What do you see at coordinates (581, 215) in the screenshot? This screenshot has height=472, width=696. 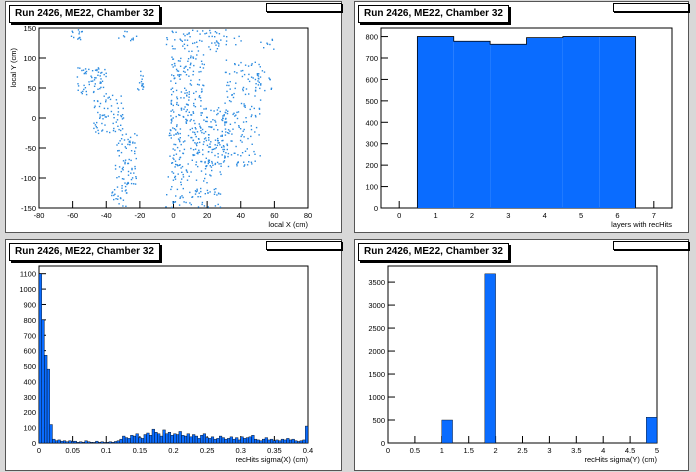 I see `x-tick-label: 5` at bounding box center [581, 215].